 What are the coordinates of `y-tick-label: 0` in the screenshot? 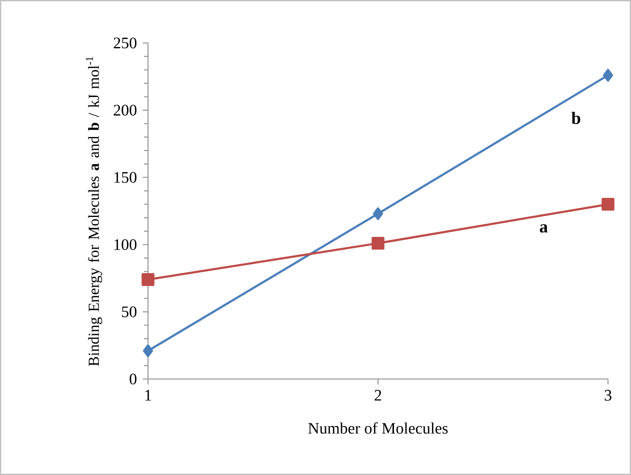 It's located at (133, 379).